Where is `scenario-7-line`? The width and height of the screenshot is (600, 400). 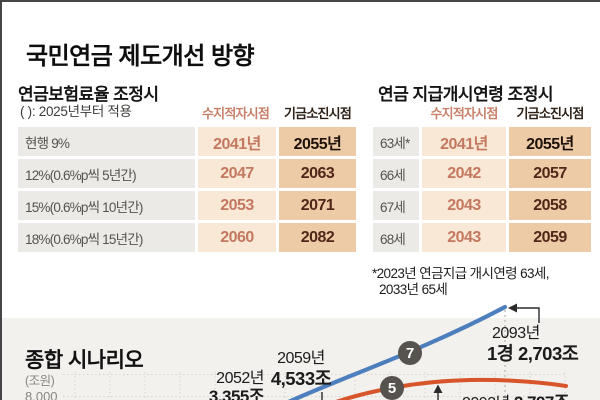
scenario-7-line is located at coordinates (397, 352).